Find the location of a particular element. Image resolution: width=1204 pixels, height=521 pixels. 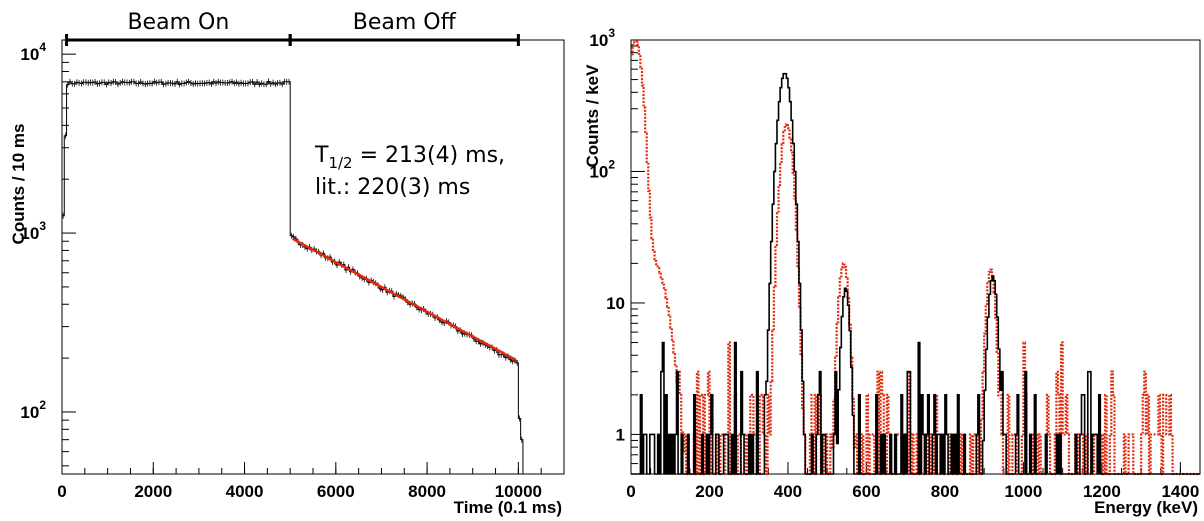

half-life-value: = 213(4) ms, is located at coordinates (429, 155).